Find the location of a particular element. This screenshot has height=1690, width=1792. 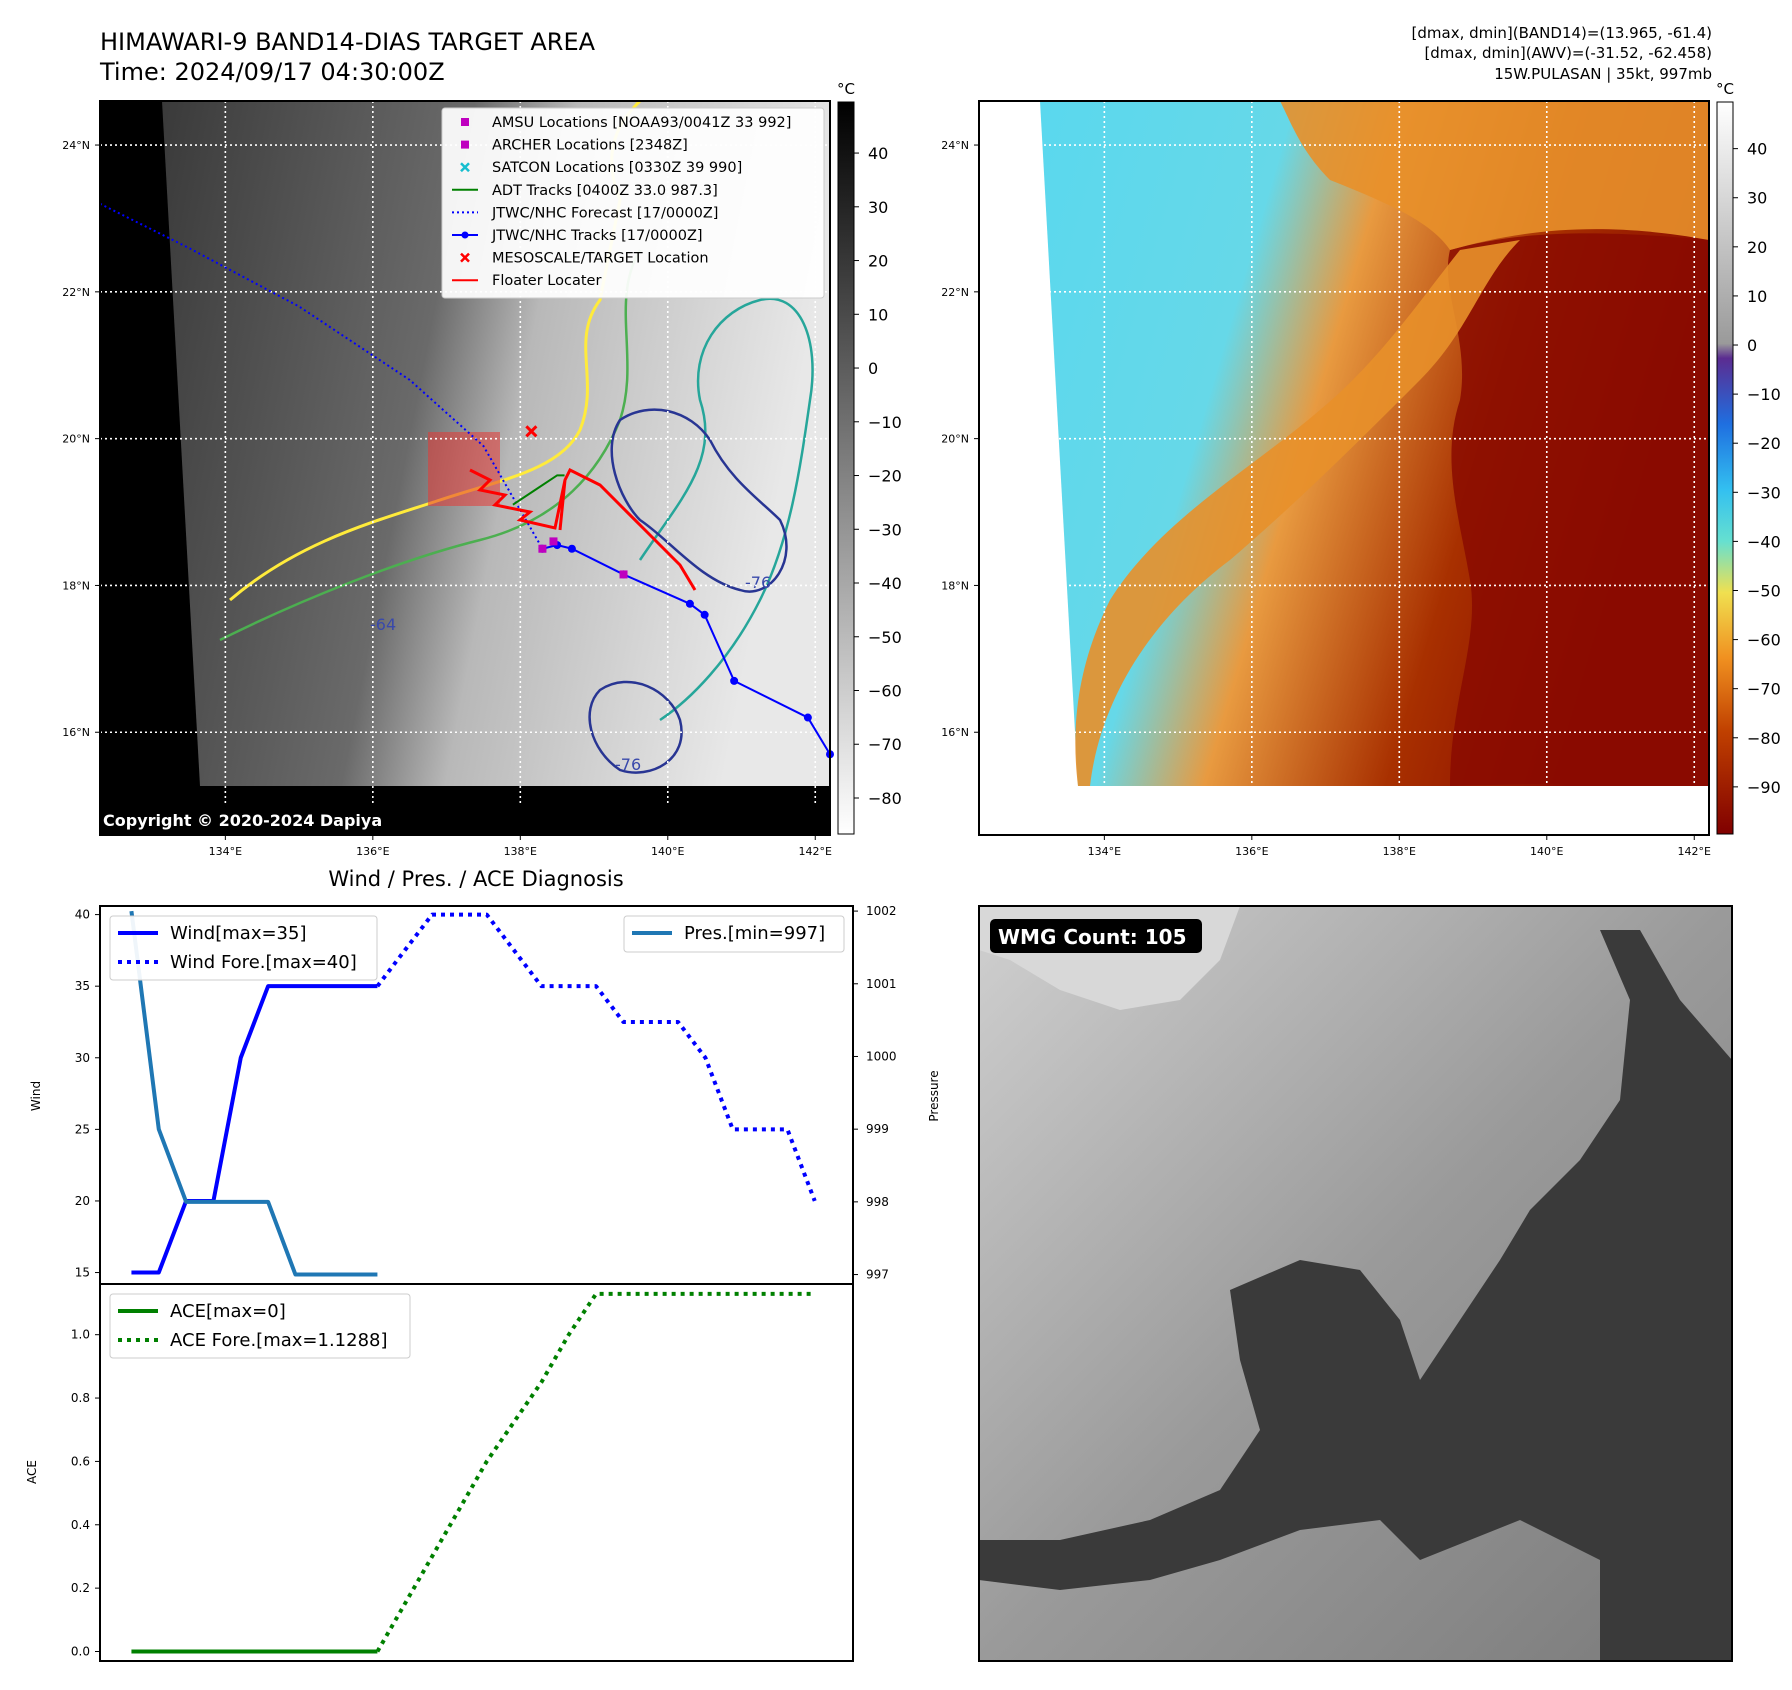

wmg-badge is located at coordinates (1096, 936).